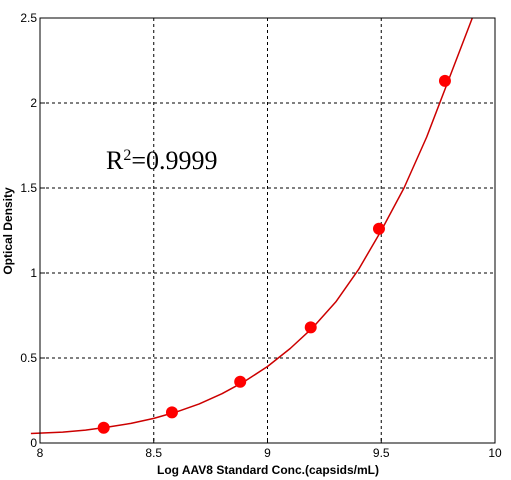 The width and height of the screenshot is (511, 480). What do you see at coordinates (40, 453) in the screenshot?
I see `x-tick-label: 8` at bounding box center [40, 453].